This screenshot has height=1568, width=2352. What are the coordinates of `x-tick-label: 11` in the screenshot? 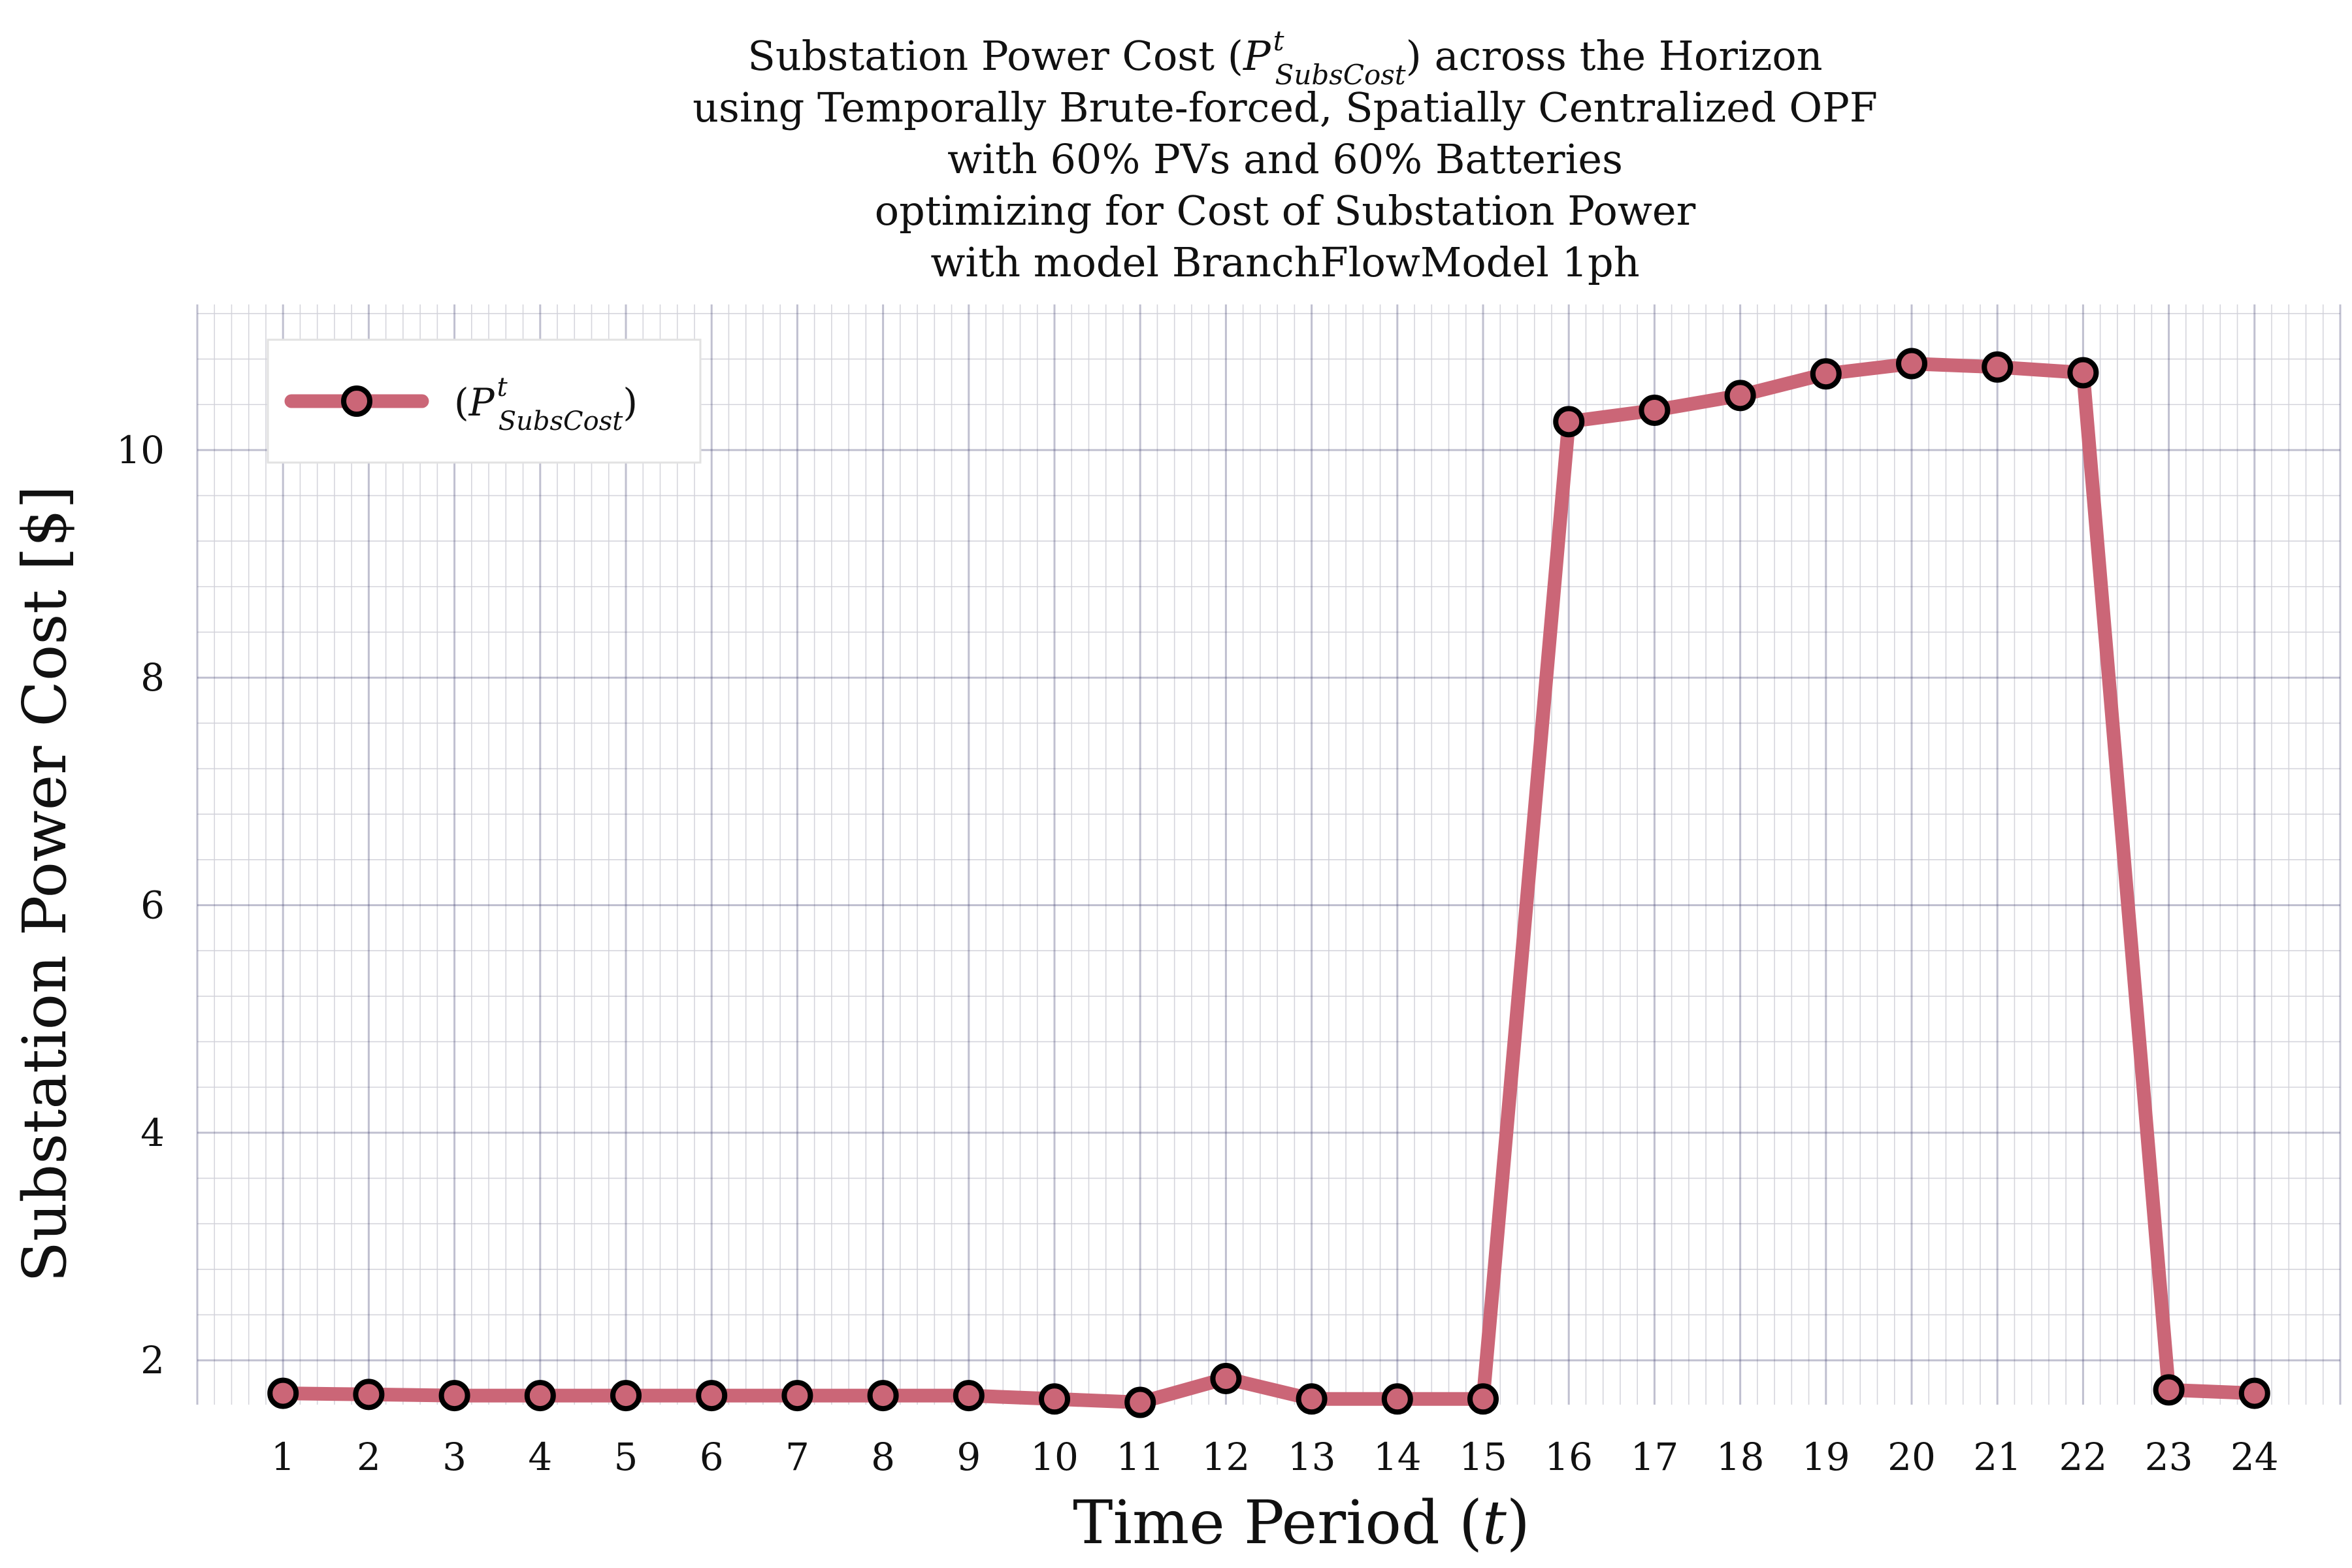 It's located at (1140, 1457).